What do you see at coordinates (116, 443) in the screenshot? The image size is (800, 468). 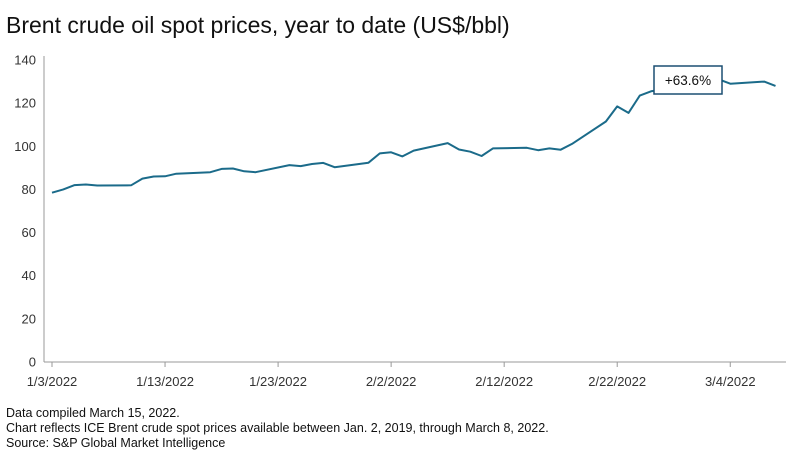 I see `footer-note-source: Source: S&P Global Market Intelligence` at bounding box center [116, 443].